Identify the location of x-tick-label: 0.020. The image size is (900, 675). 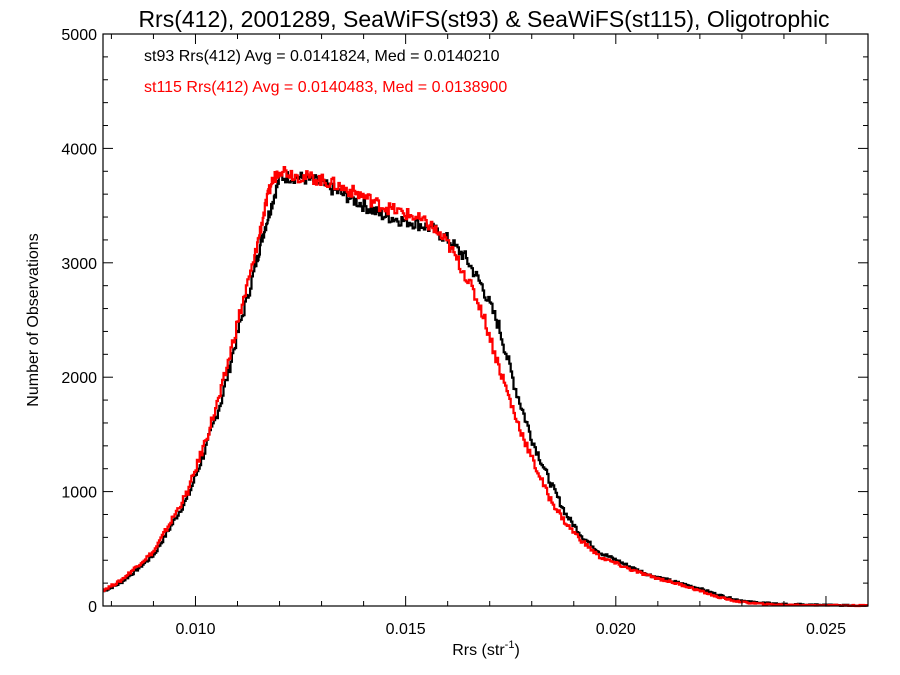
(616, 629).